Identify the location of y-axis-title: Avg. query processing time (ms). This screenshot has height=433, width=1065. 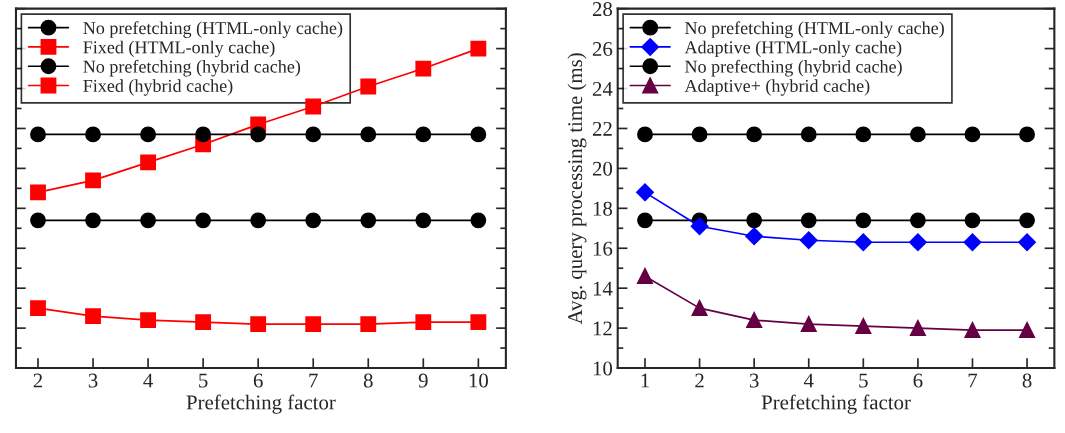
(577, 189).